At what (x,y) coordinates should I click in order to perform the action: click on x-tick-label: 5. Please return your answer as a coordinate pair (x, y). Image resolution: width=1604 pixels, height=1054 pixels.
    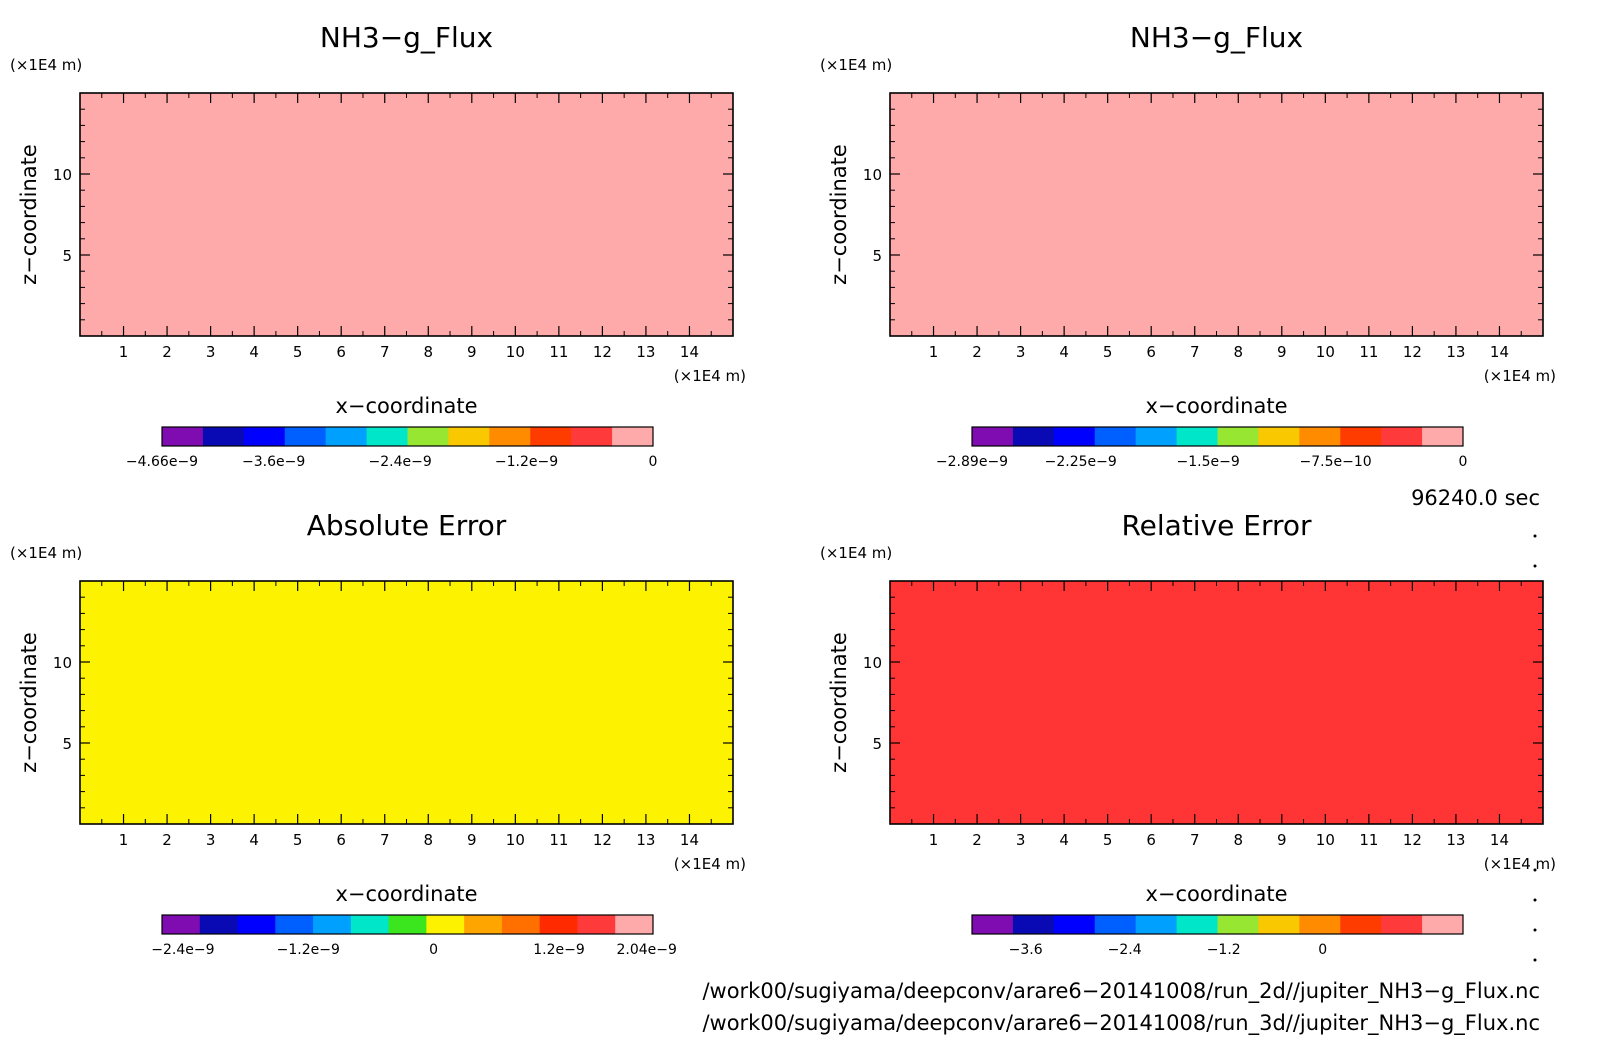
    Looking at the image, I should click on (1108, 352).